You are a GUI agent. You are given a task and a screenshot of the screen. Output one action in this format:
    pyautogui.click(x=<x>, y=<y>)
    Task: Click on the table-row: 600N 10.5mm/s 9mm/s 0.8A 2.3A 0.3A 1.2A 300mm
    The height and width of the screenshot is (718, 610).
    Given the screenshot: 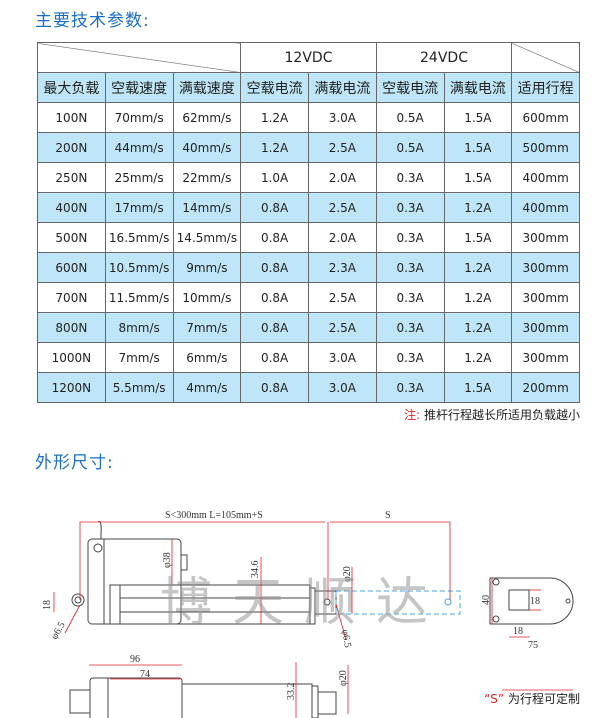 What is the action you would take?
    pyautogui.click(x=308, y=267)
    